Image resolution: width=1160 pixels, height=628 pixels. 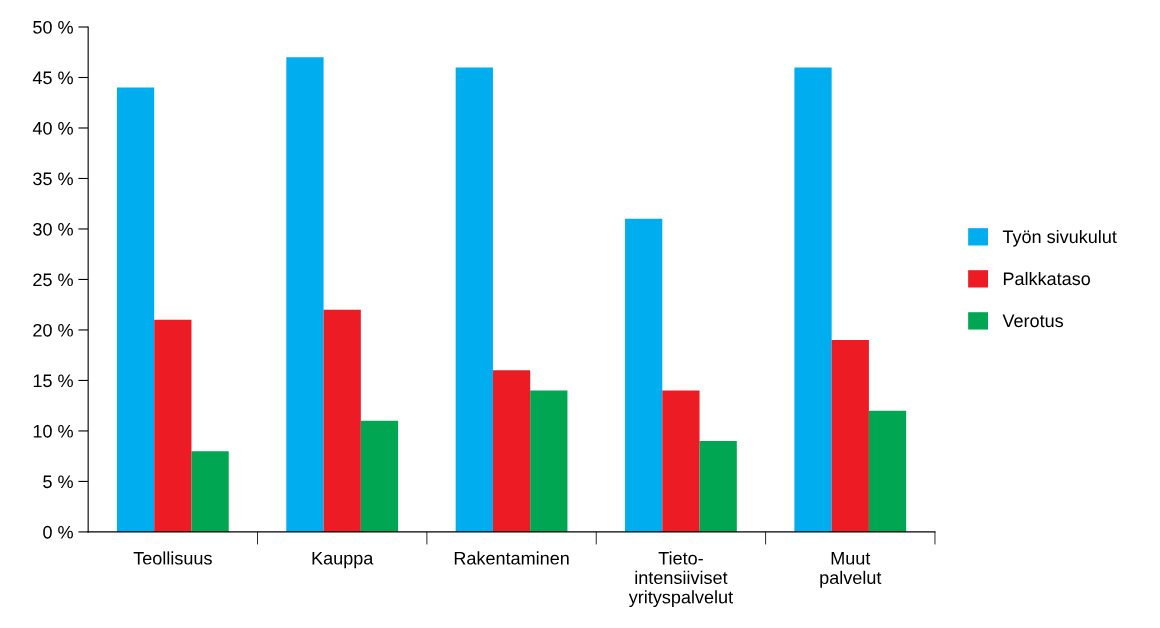 What do you see at coordinates (53, 381) in the screenshot?
I see `y-tick-label: 15 %` at bounding box center [53, 381].